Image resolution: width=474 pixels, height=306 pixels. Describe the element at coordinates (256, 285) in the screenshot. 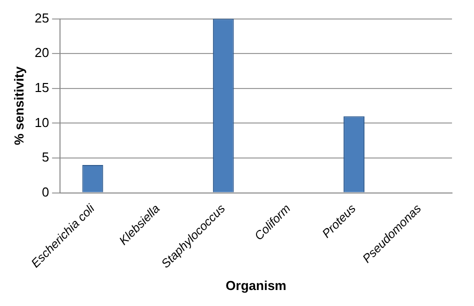

I see `x-axis-title: Organism` at that location.